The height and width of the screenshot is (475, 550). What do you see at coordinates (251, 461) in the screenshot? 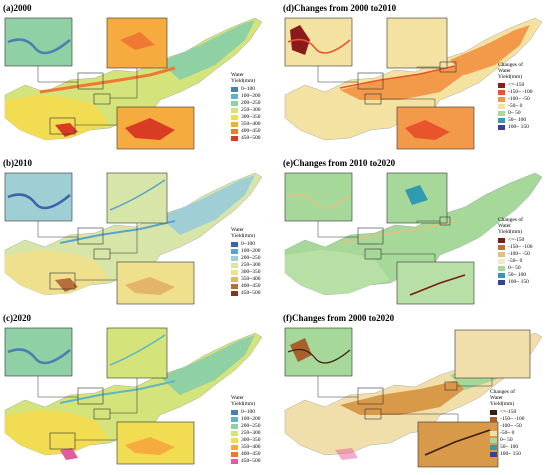
I see `legend-label: 450~500` at bounding box center [251, 461].